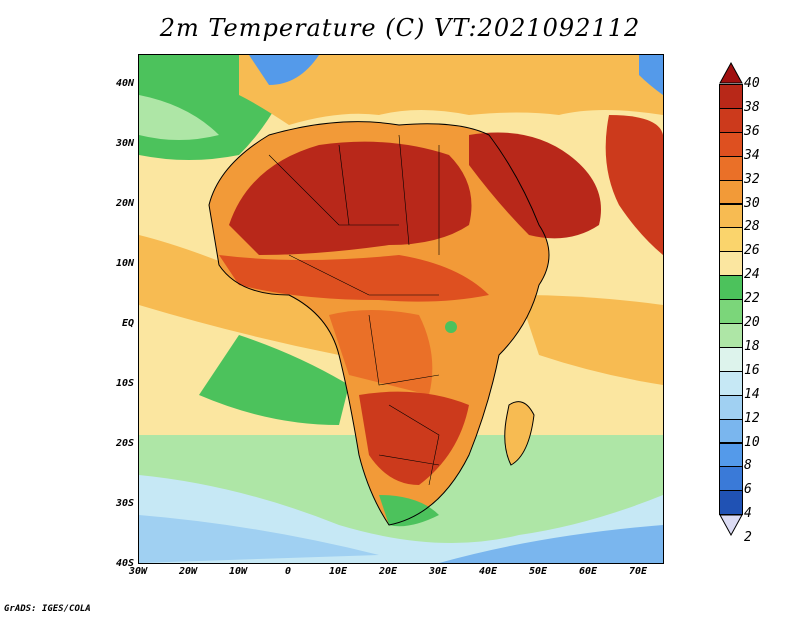 The height and width of the screenshot is (618, 800). I want to click on middle-east-hot, so click(634, 185).